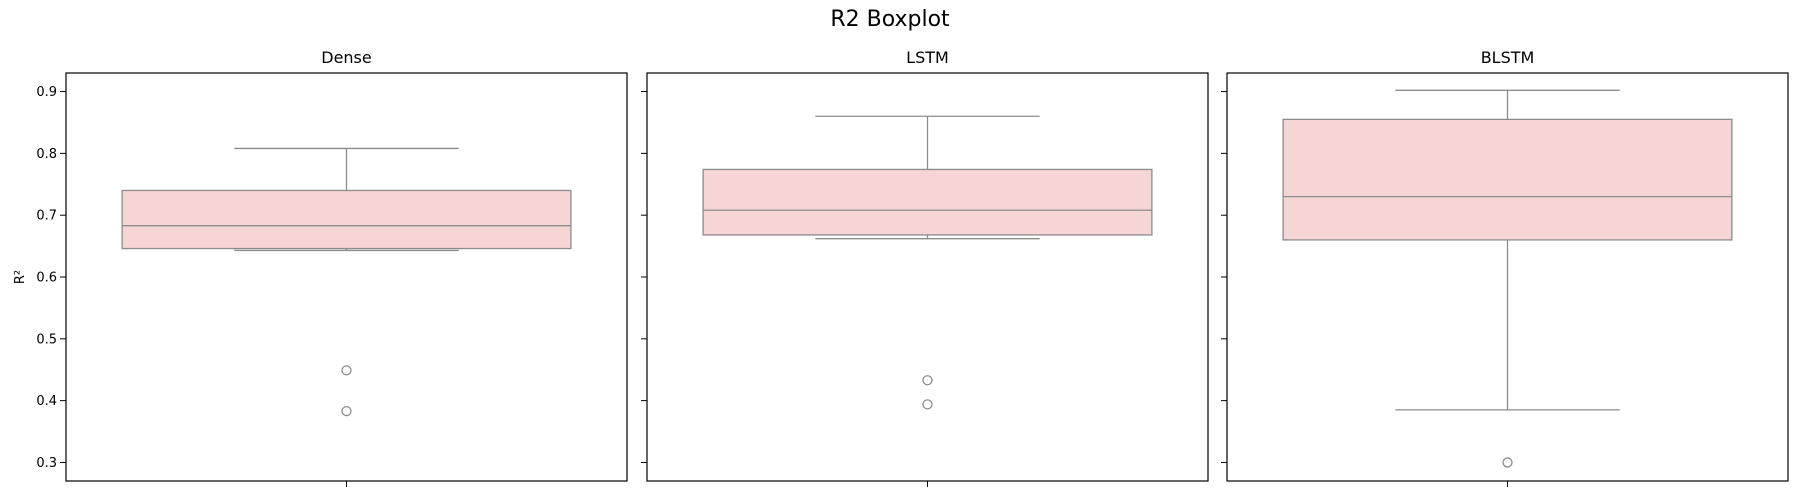  I want to click on y-axis-label: R², so click(20, 277).